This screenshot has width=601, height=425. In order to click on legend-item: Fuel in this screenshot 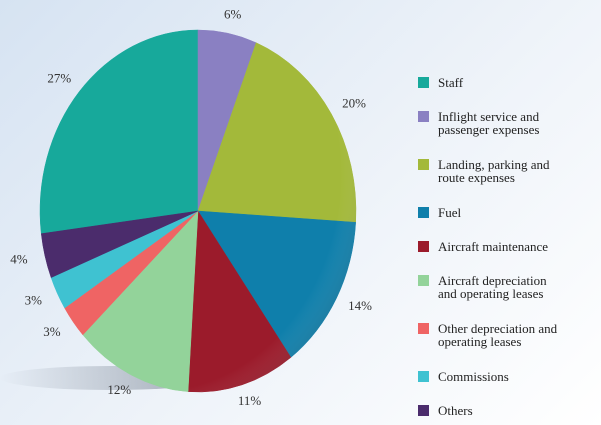, I will do `click(509, 212)`.